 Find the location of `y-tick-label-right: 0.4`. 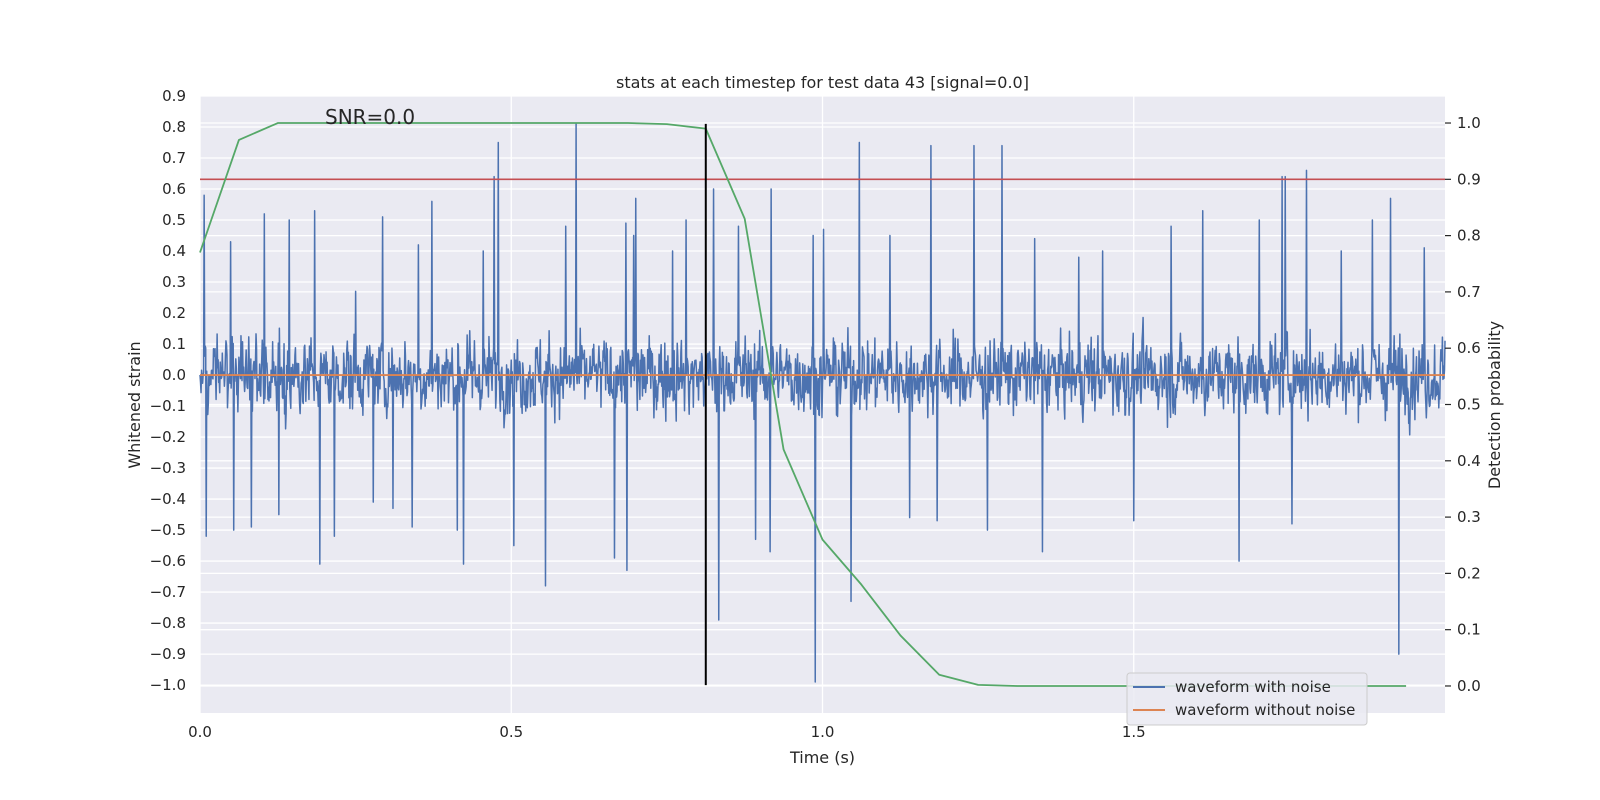

y-tick-label-right: 0.4 is located at coordinates (1469, 461).